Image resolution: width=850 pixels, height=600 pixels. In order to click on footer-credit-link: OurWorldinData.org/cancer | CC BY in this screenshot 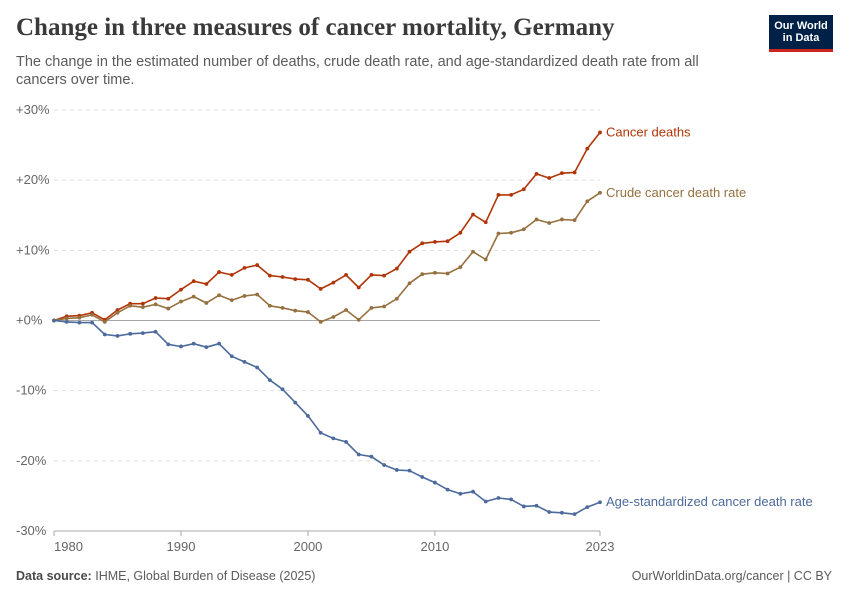, I will do `click(731, 576)`.